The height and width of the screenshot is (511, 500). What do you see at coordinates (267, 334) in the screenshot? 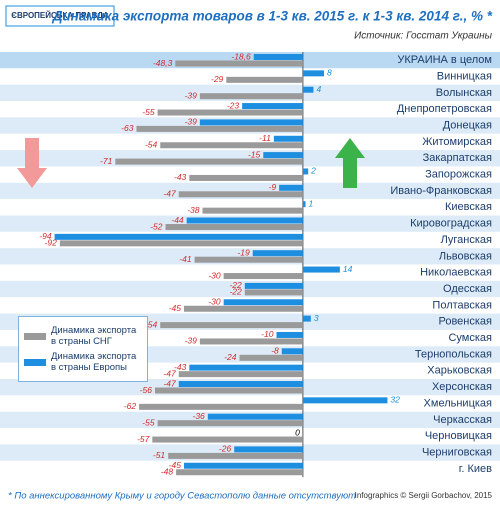
I see `value-label: -10` at bounding box center [267, 334].